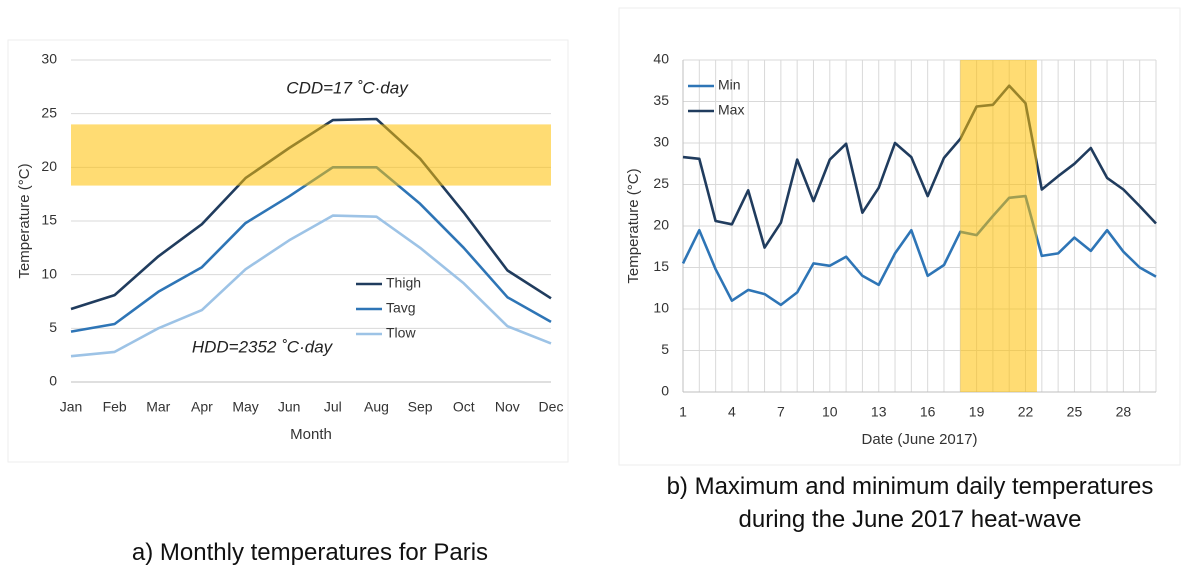  Describe the element at coordinates (661, 59) in the screenshot. I see `y-tick-label: 40` at that location.